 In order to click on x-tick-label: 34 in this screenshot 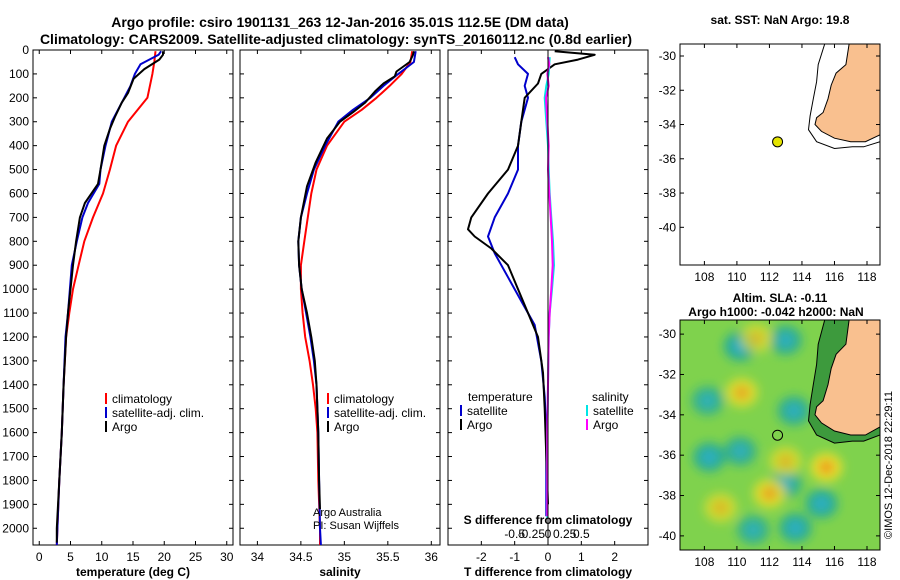, I will do `click(258, 557)`.